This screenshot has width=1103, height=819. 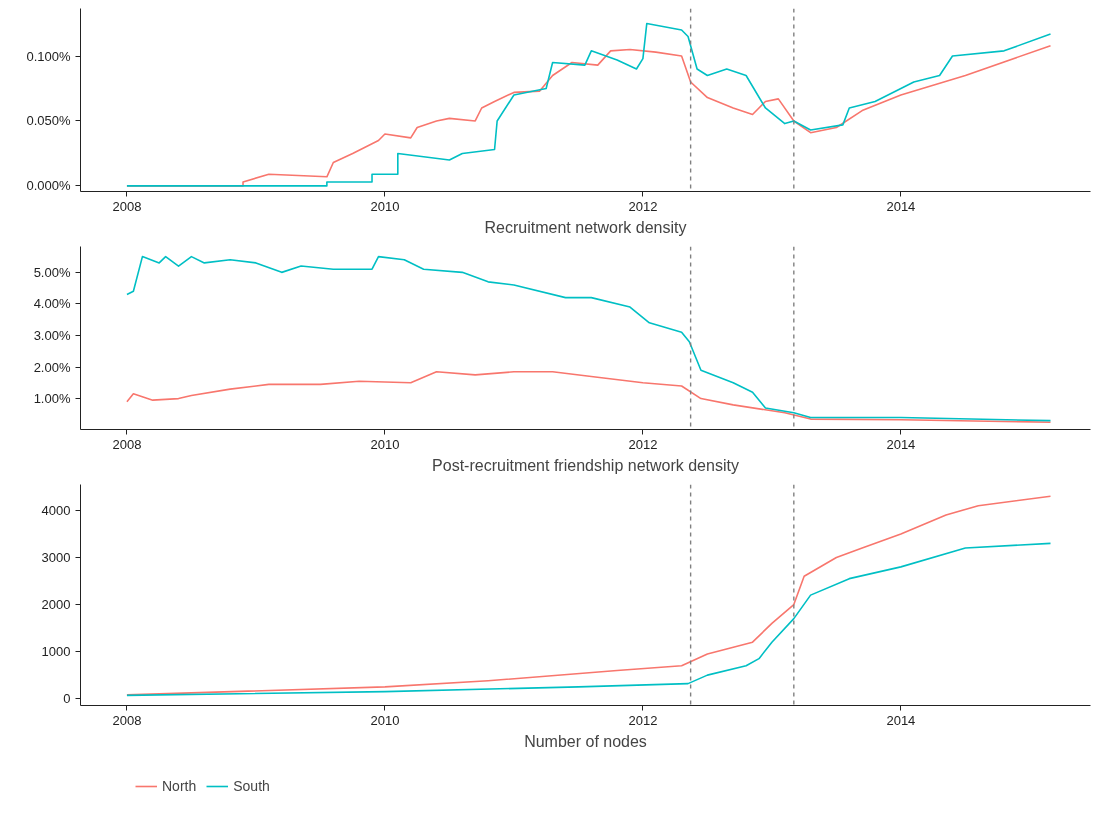 What do you see at coordinates (48, 186) in the screenshot?
I see `y-tick-label: 0.000%` at bounding box center [48, 186].